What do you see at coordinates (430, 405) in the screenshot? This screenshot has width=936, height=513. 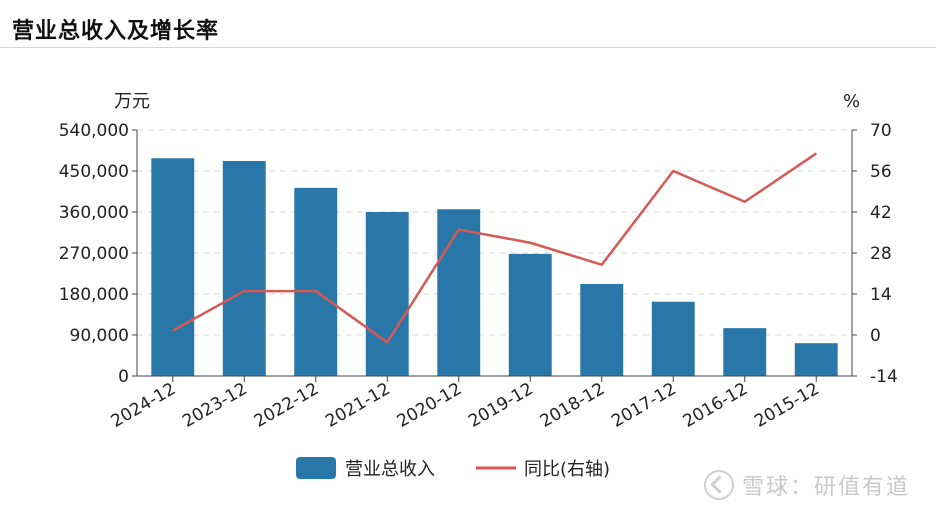 I see `x-tick-label: 2020-12` at bounding box center [430, 405].